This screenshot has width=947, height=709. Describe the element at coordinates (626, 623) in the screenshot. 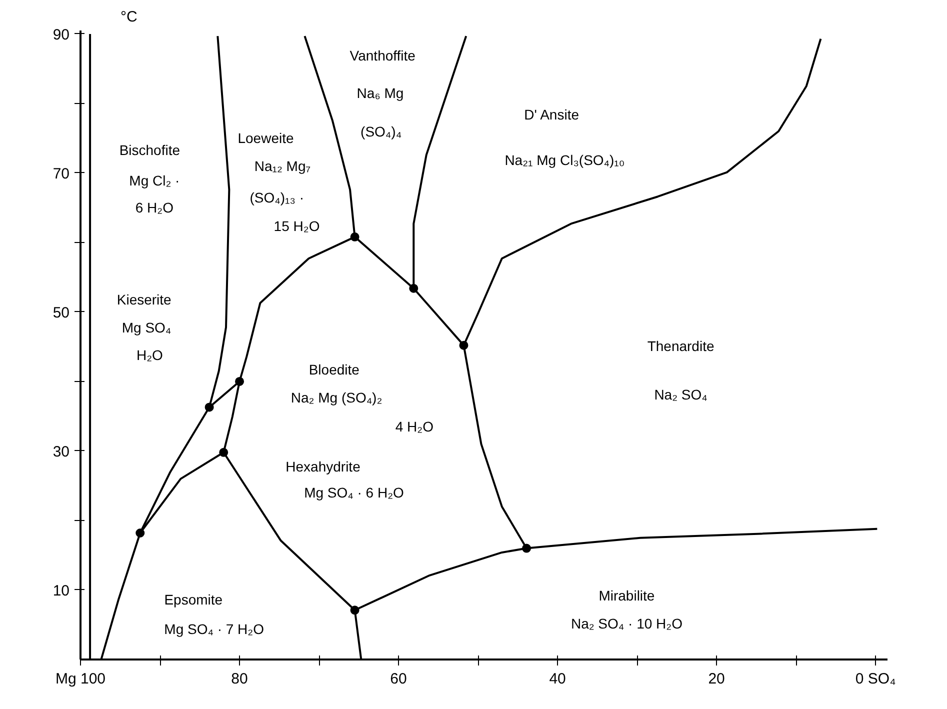

I see `annotation: Na₂ SO₄ · 10 H₂O` at that location.